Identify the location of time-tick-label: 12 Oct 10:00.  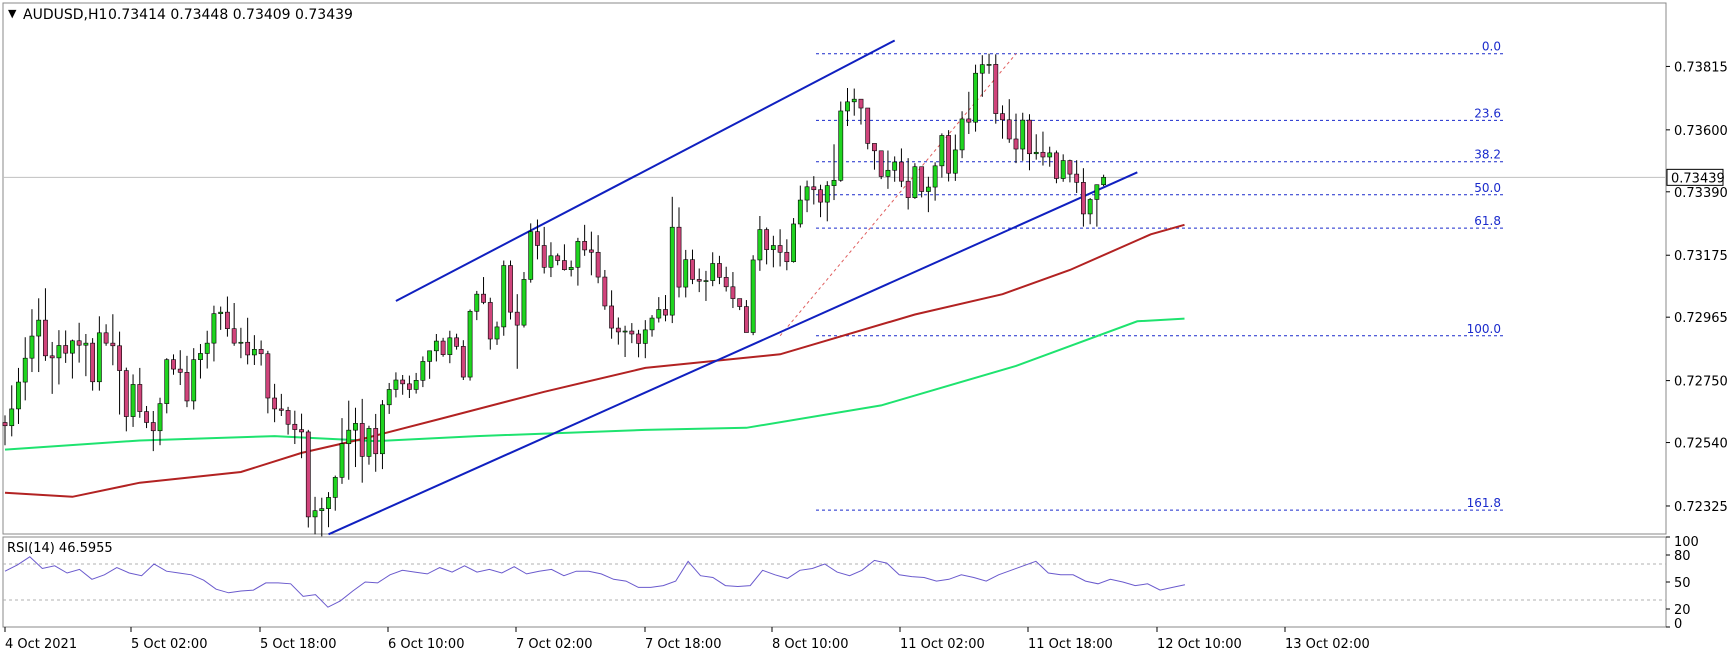
(1199, 644).